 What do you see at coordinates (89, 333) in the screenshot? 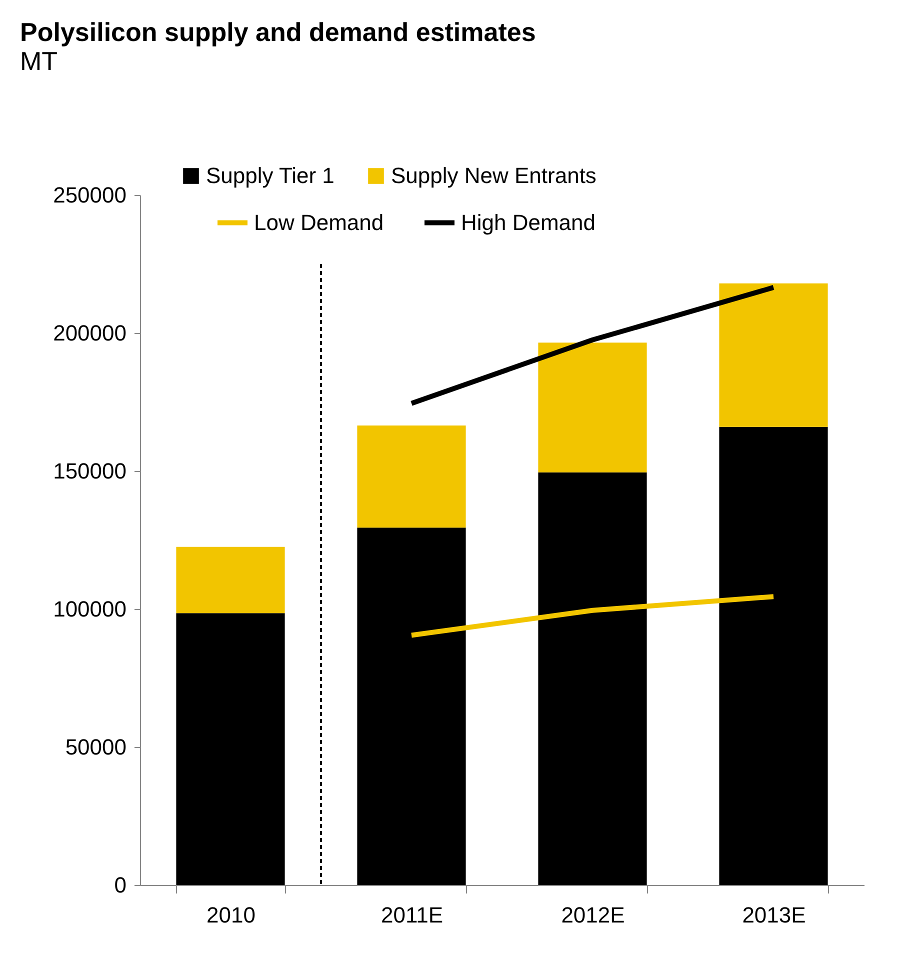
I see `y-tick-label: 200000` at bounding box center [89, 333].